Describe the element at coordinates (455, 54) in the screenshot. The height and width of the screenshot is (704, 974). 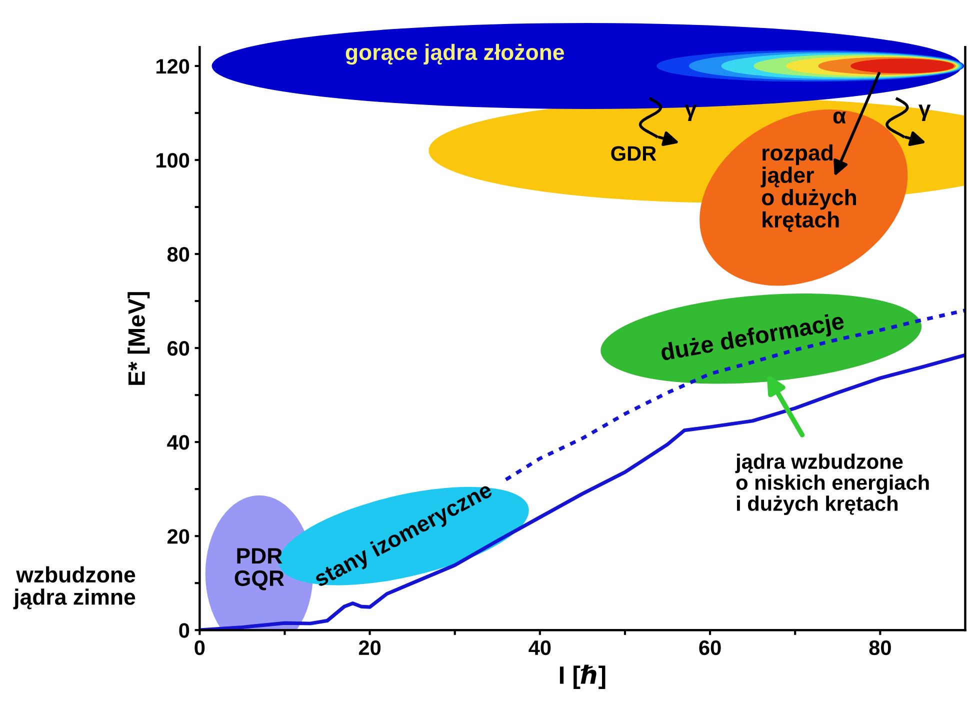
I see `annotation: gorące jądra złożone` at that location.